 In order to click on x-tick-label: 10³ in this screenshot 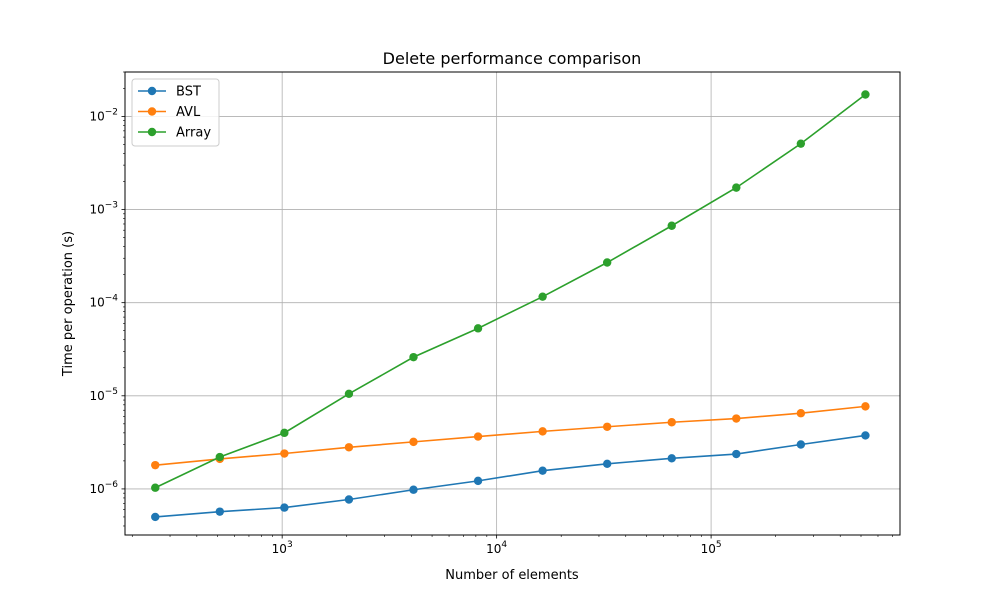, I will do `click(282, 548)`.